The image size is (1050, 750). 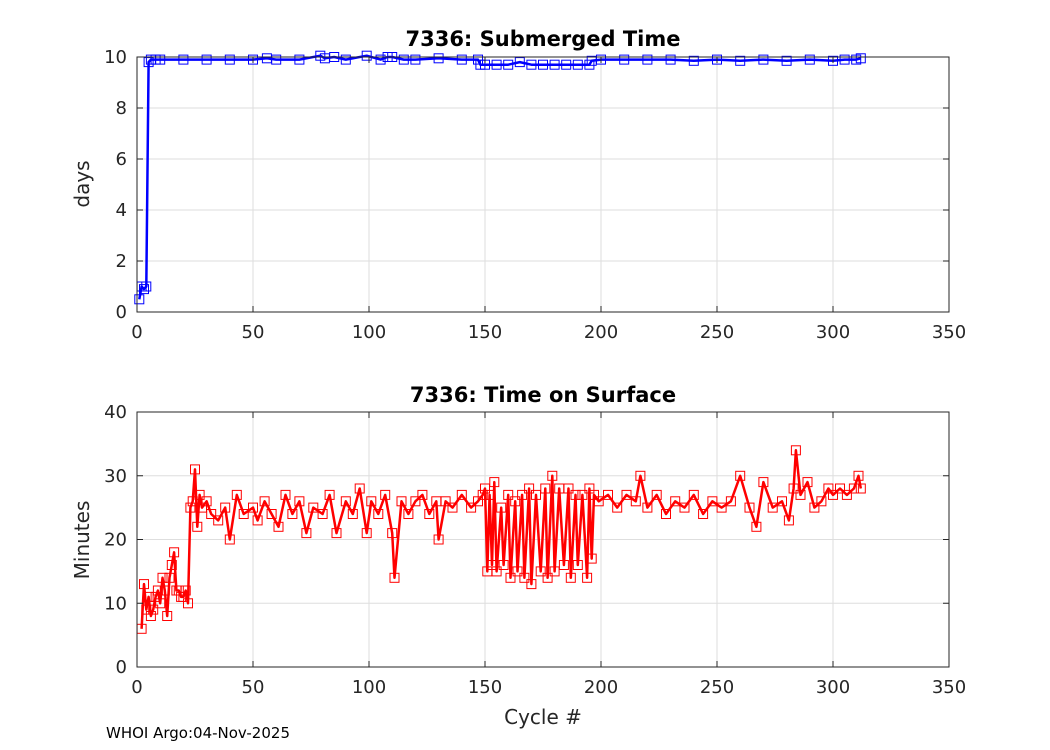 I want to click on surface-time-xtick-label: 250, so click(x=717, y=687).